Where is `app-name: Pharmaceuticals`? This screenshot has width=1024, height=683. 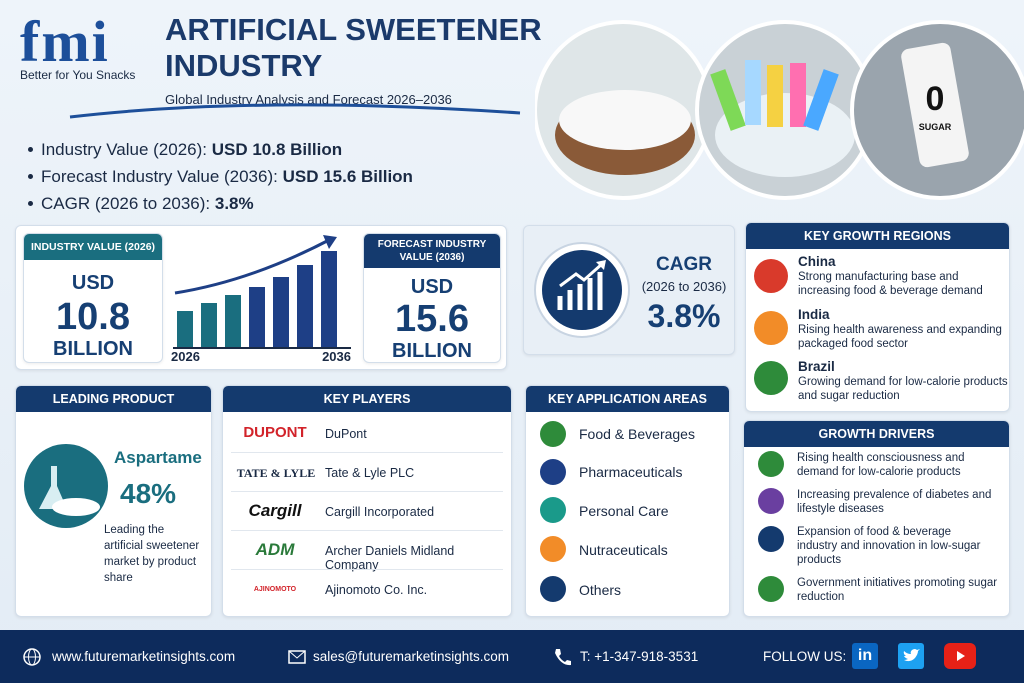 app-name: Pharmaceuticals is located at coordinates (631, 472).